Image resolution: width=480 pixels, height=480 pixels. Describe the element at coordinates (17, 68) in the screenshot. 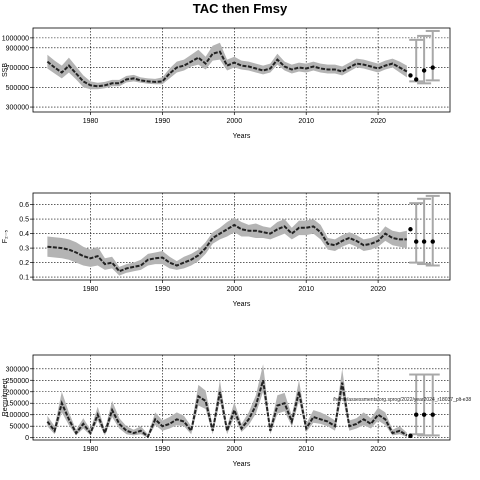

I see `y-tick-label: 700000` at that location.